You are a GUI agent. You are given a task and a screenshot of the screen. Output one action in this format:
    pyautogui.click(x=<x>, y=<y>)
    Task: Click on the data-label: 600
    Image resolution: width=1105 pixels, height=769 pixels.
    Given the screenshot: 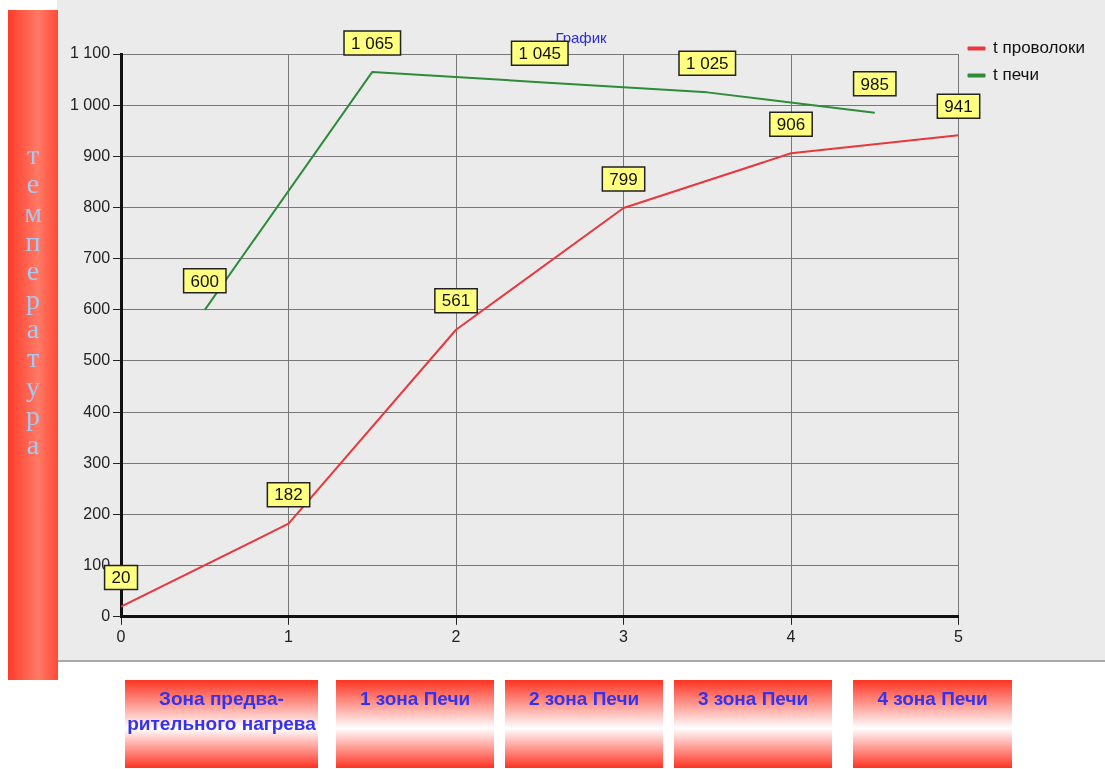 What is the action you would take?
    pyautogui.click(x=204, y=281)
    